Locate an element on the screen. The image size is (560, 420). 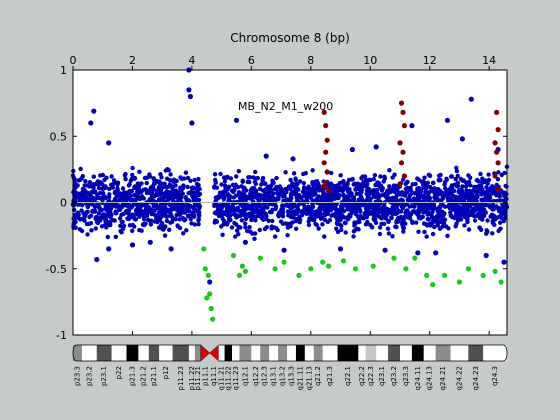
band-label: p23.2 is located at coordinates (89, 376).